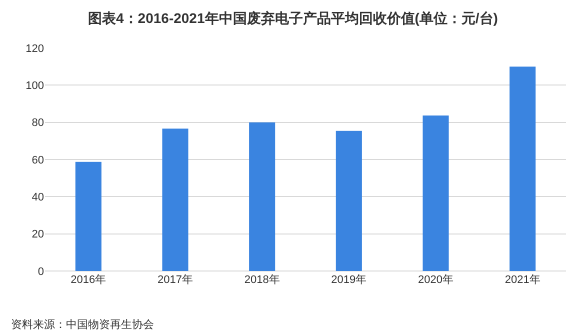 The width and height of the screenshot is (586, 333). Describe the element at coordinates (38, 234) in the screenshot. I see `y-tick-label: 20` at that location.